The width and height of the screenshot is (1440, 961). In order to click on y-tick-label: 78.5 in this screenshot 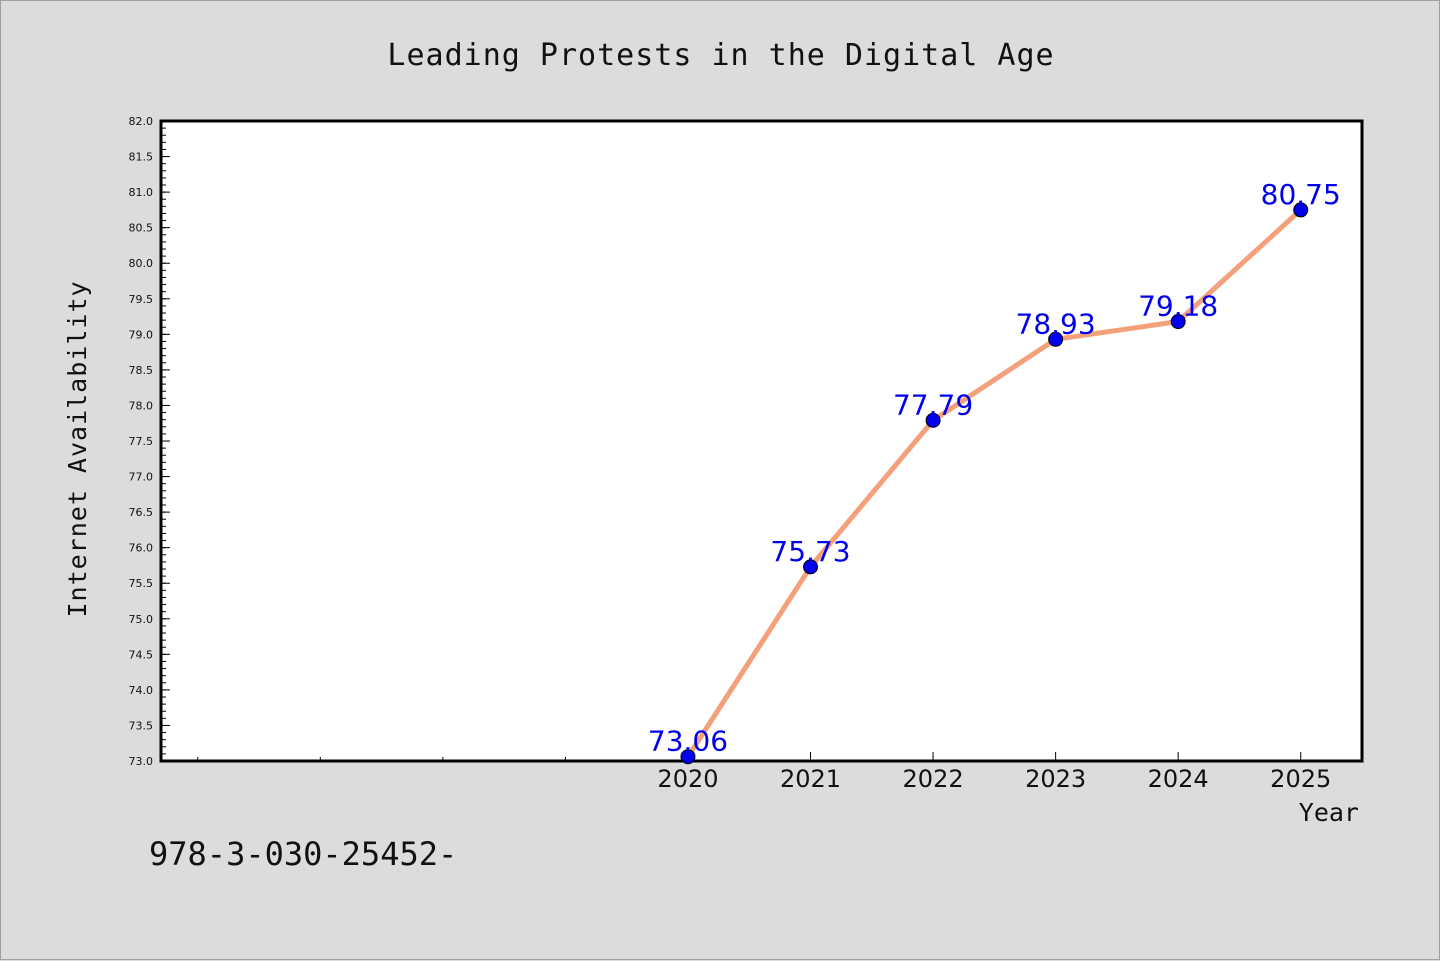, I will do `click(141, 370)`.